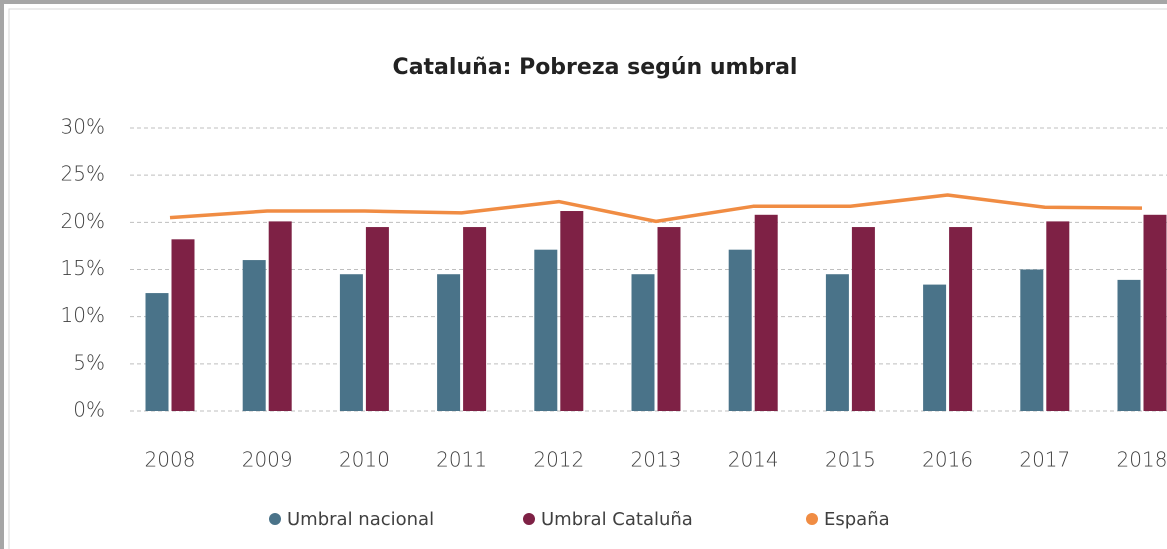 The width and height of the screenshot is (1167, 549). Describe the element at coordinates (857, 519) in the screenshot. I see `legend-label: España` at that location.